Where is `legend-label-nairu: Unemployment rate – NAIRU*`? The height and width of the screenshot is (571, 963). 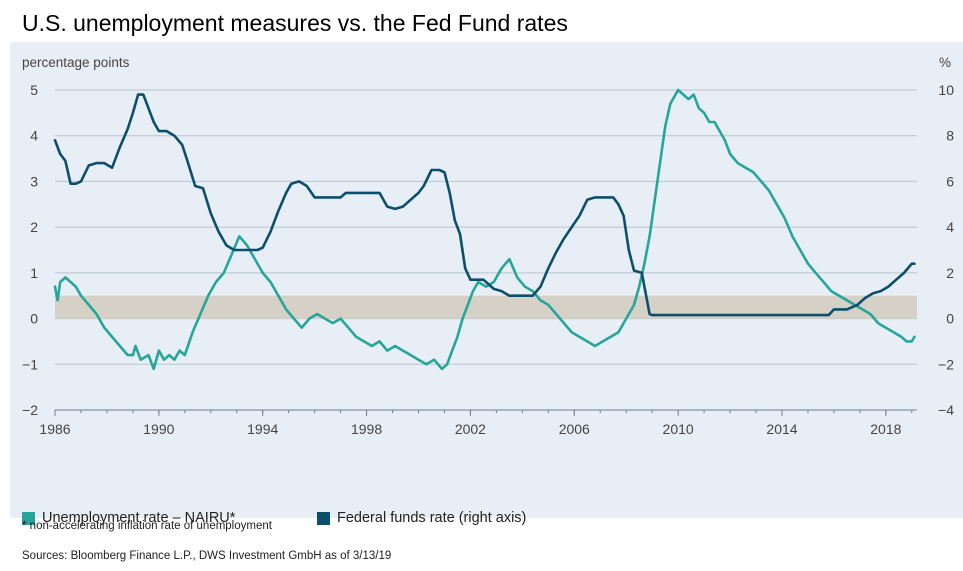
legend-label-nairu: Unemployment rate – NAIRU* is located at coordinates (139, 518).